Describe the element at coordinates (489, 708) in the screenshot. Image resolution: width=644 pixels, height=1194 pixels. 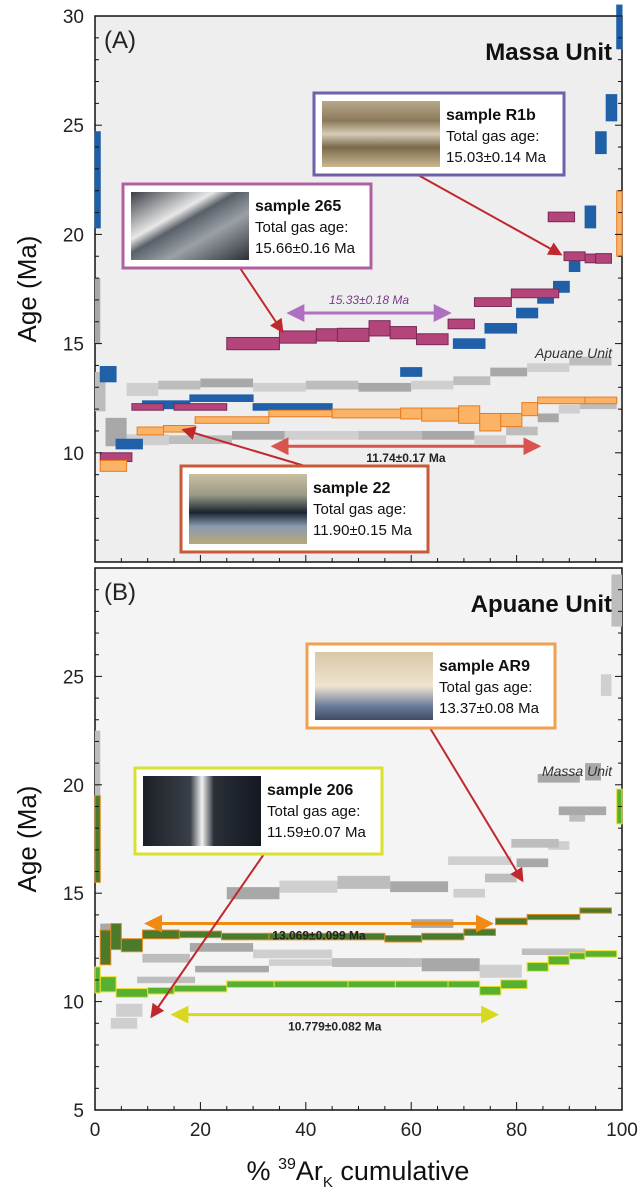
I see `total-gas-age: 13.37±0.08 Ma` at that location.